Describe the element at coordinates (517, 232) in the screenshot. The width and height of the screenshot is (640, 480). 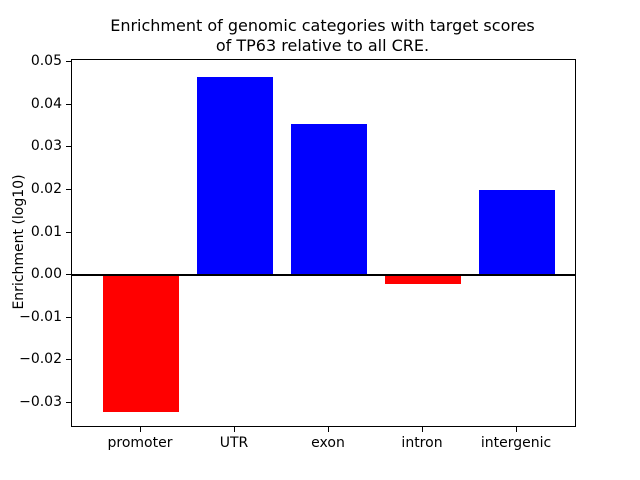
I see `bar-intergenic` at that location.